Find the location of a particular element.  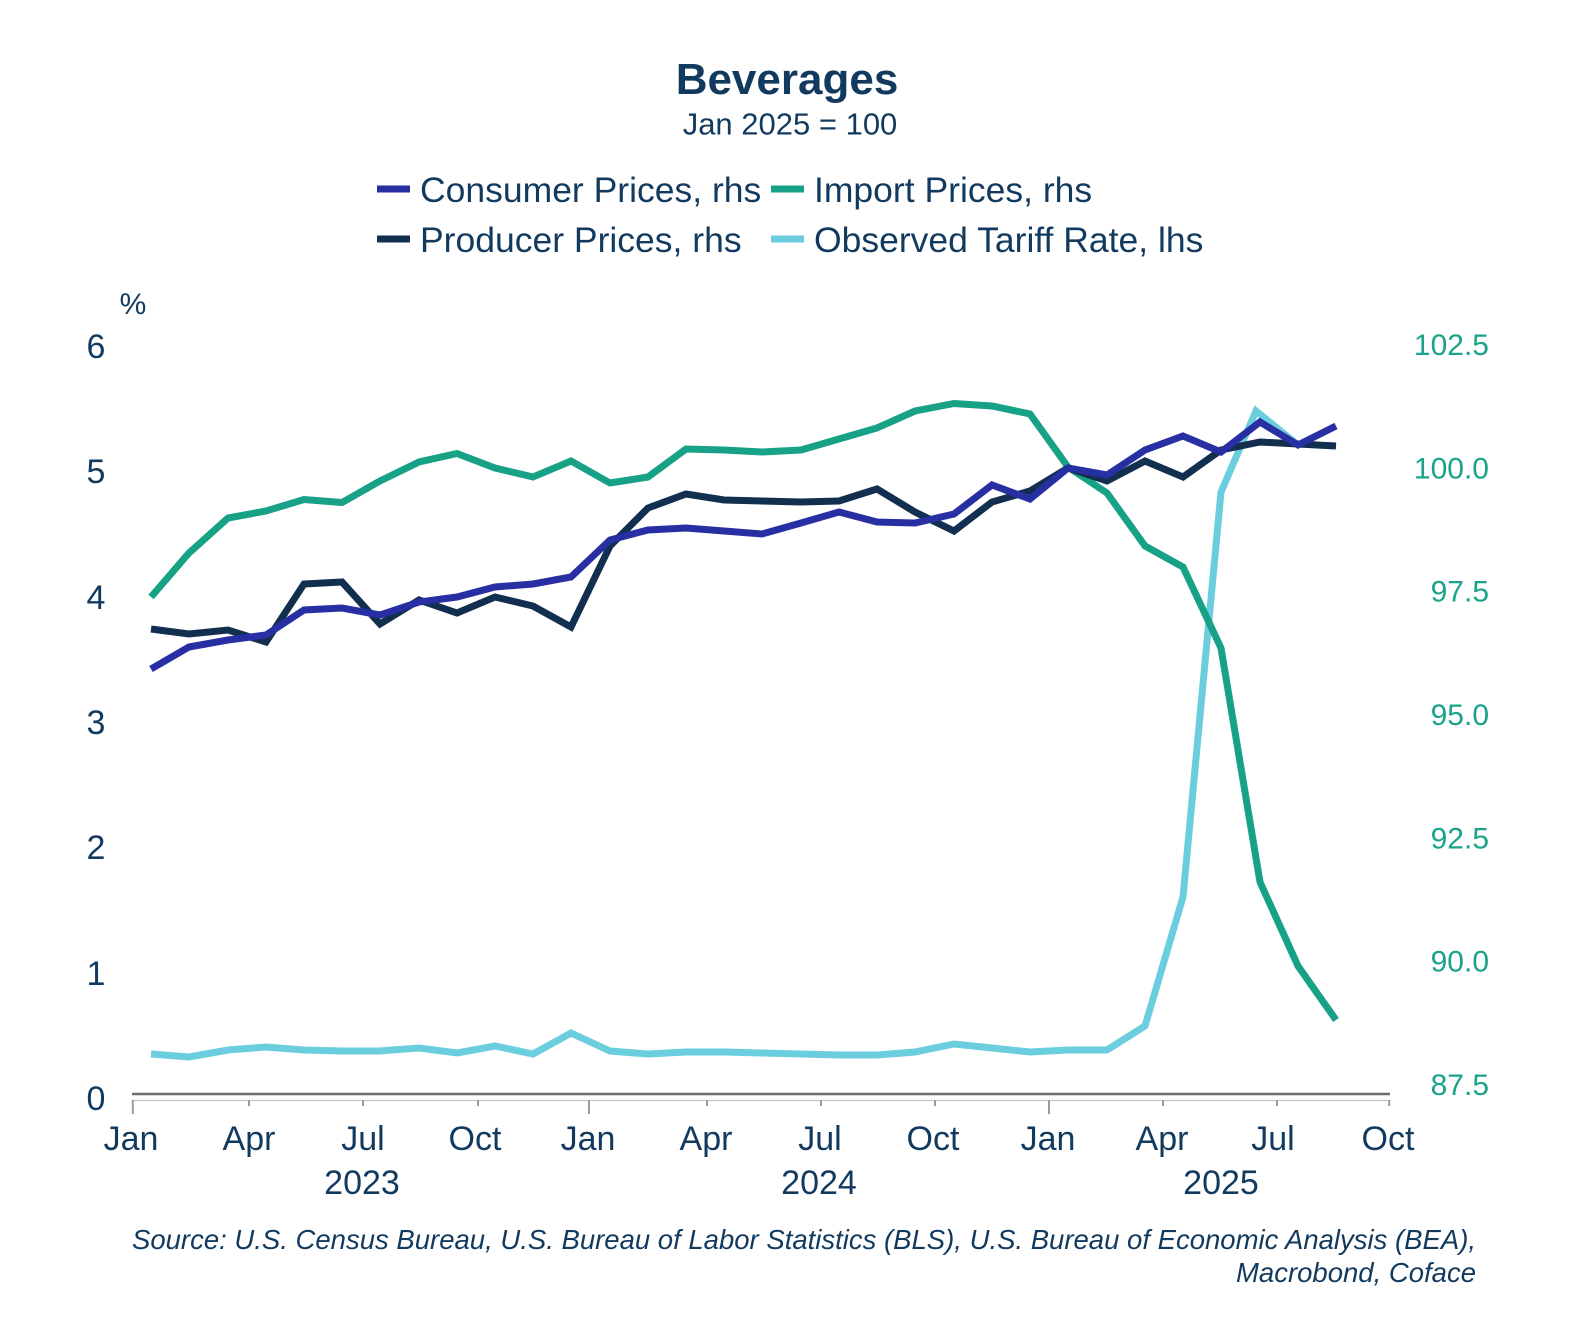

svg-text: 2025 is located at coordinates (1221, 1183).